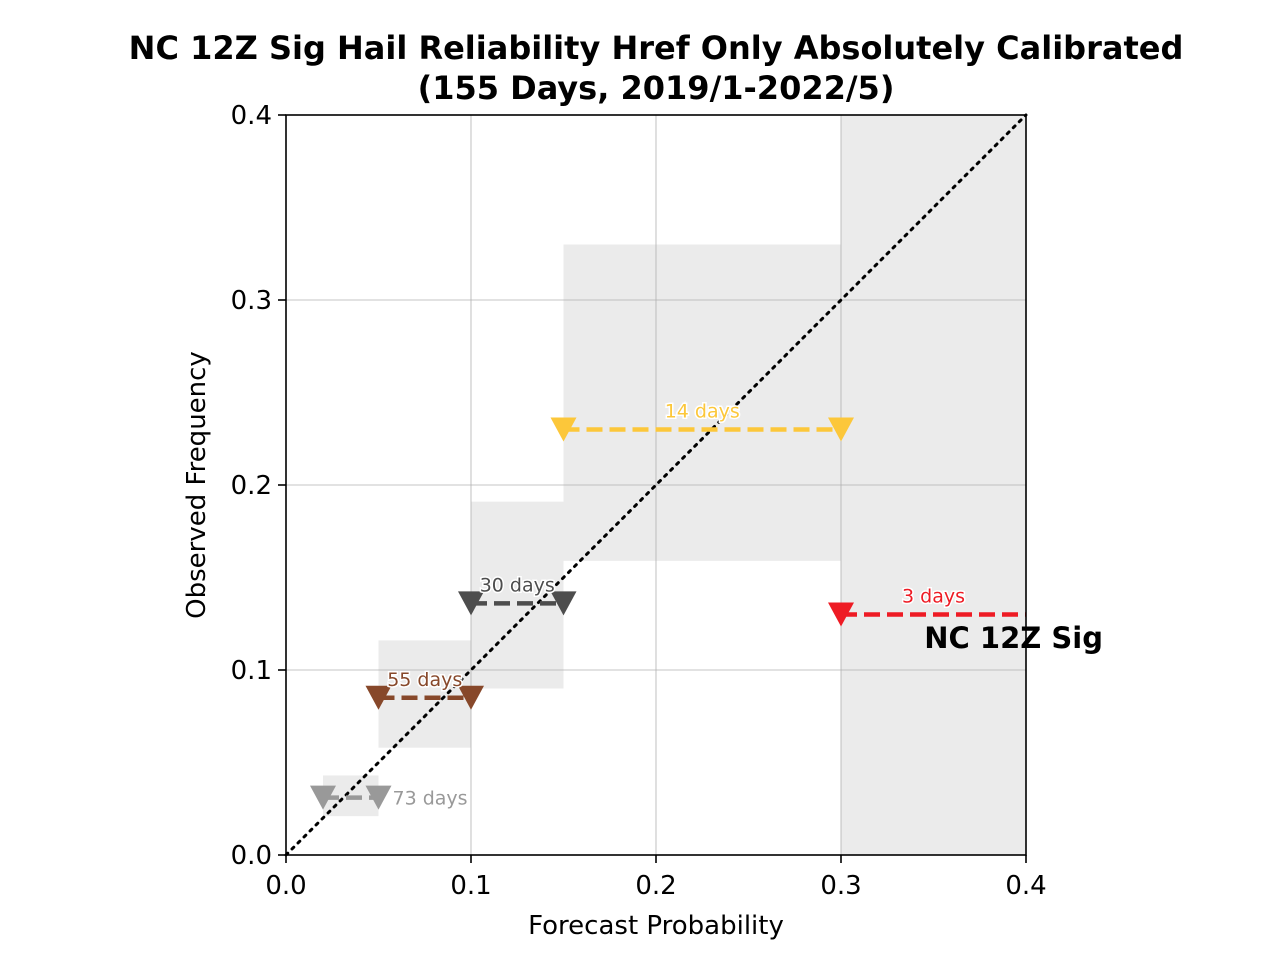 This screenshot has height=960, width=1280. I want to click on x-tick-label-1: 0.1, so click(470, 886).